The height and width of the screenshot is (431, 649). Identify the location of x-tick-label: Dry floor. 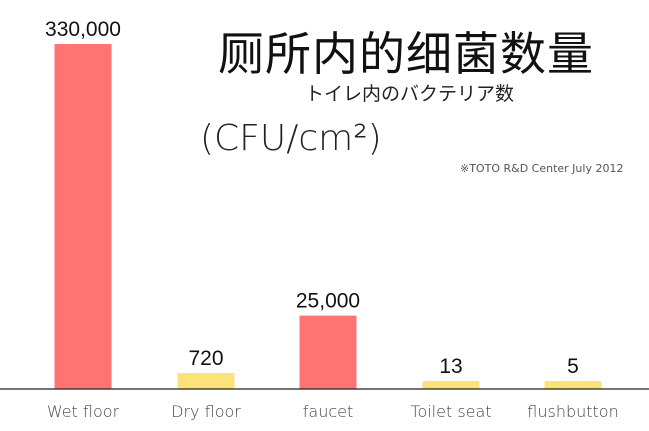
(206, 411).